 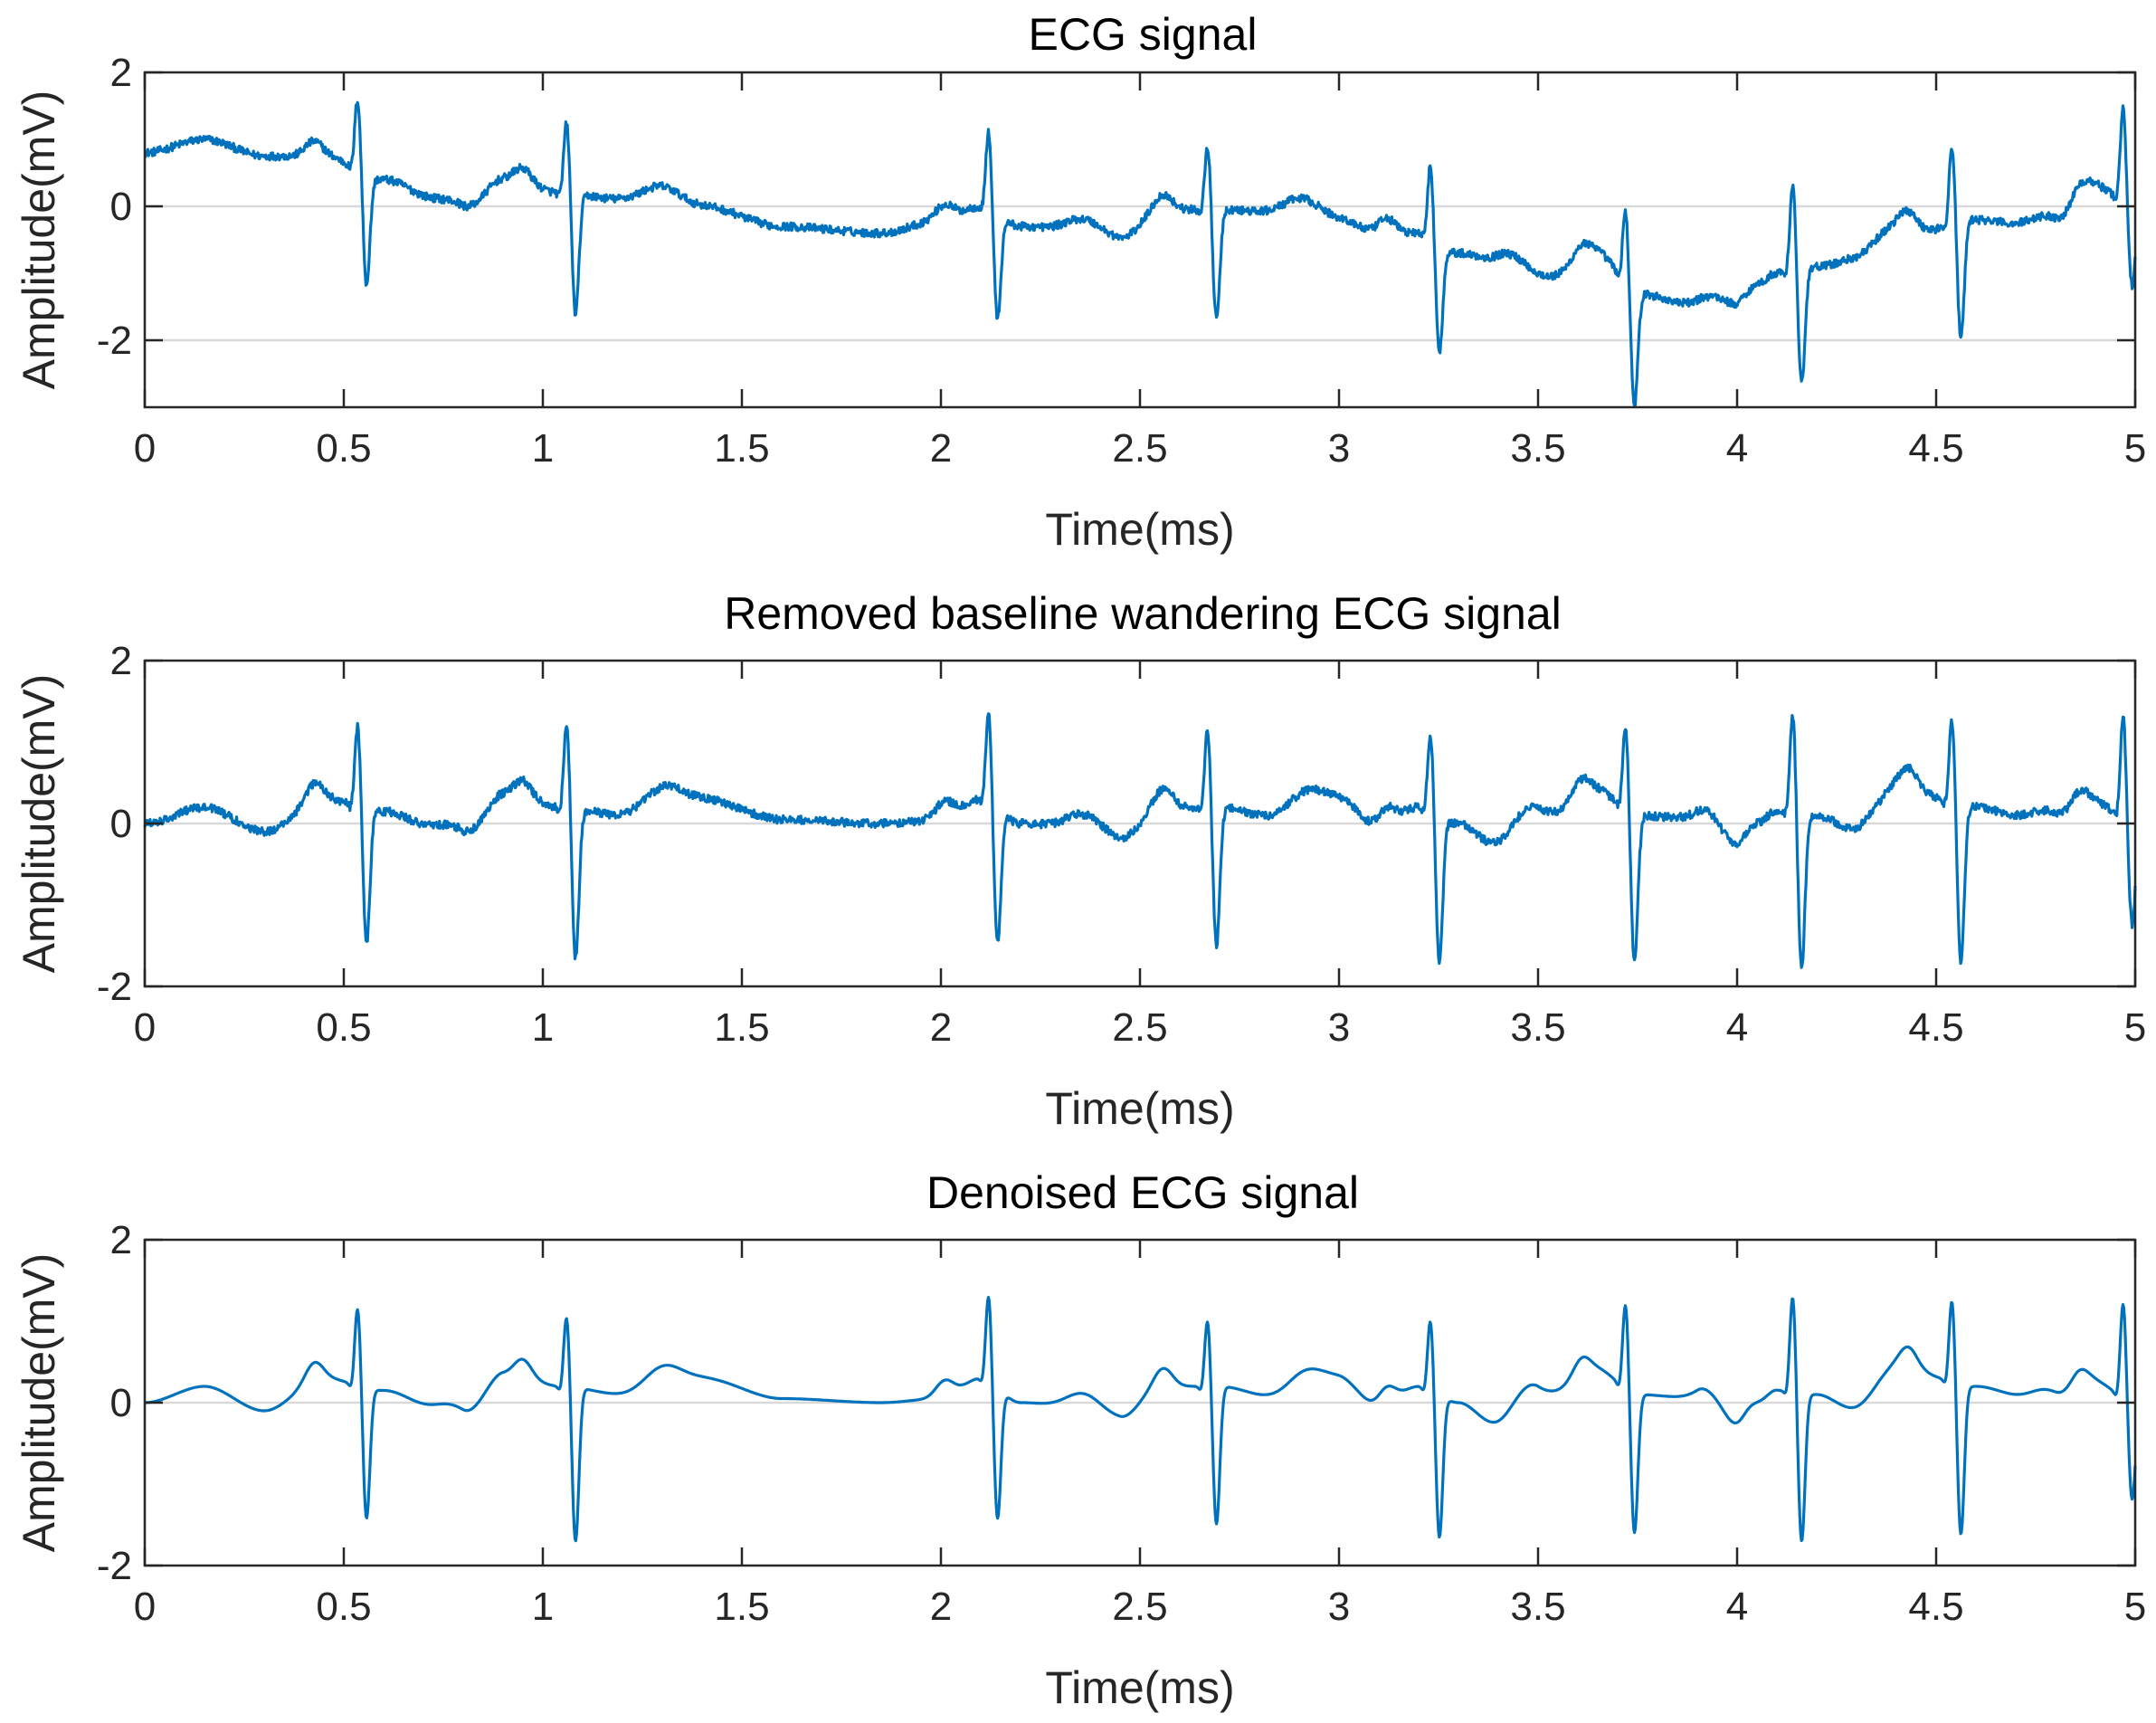 What do you see at coordinates (1339, 1607) in the screenshot?
I see `panel-3-x-tick-label: 3` at bounding box center [1339, 1607].